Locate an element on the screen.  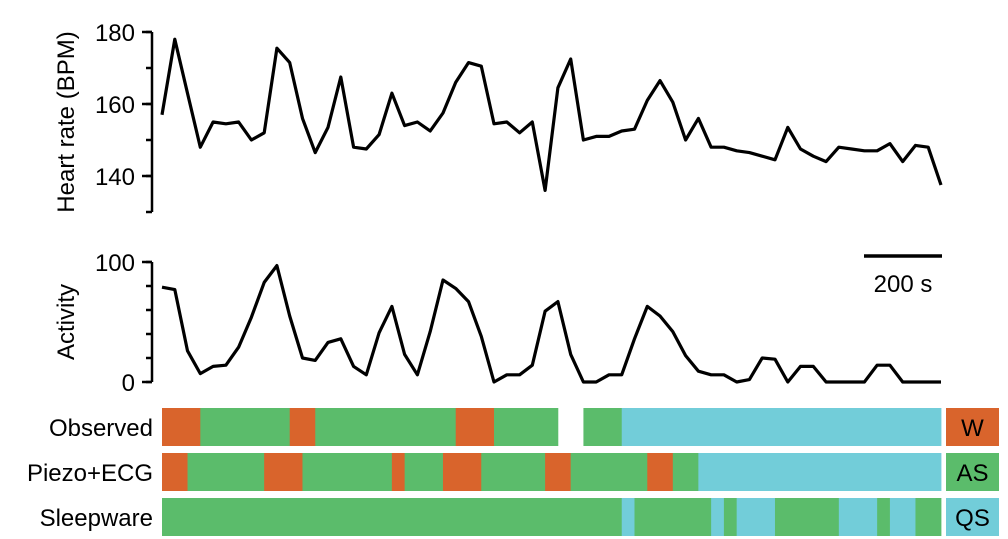
activity-y-label: Activity is located at coordinates (66, 322).